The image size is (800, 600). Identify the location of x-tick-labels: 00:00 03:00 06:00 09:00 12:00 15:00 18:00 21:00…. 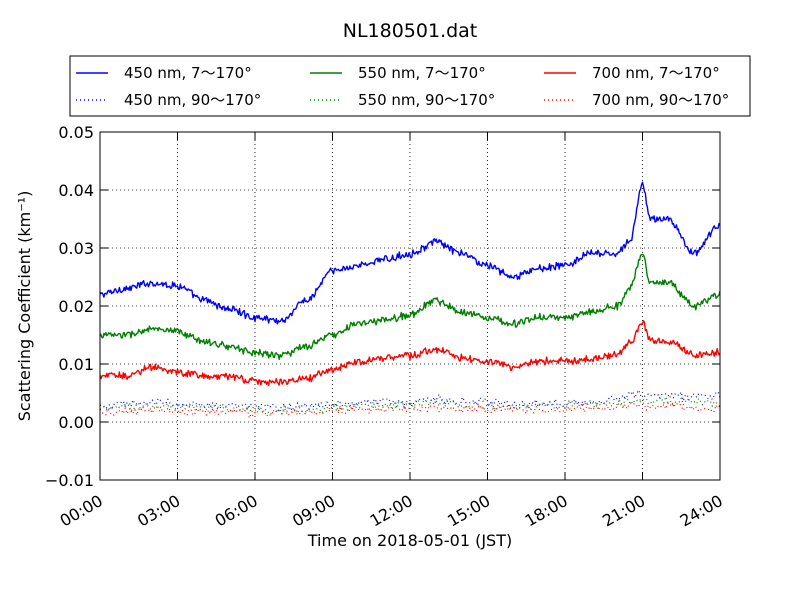
(391, 511).